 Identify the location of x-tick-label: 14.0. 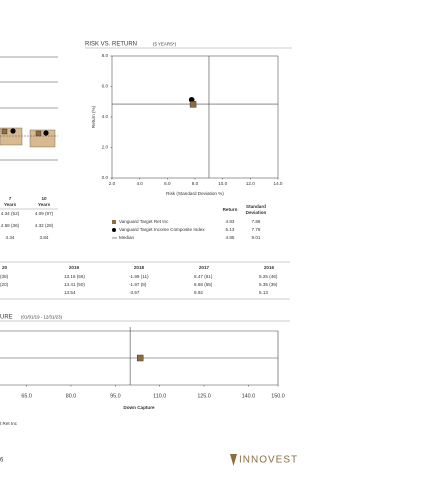
(278, 183).